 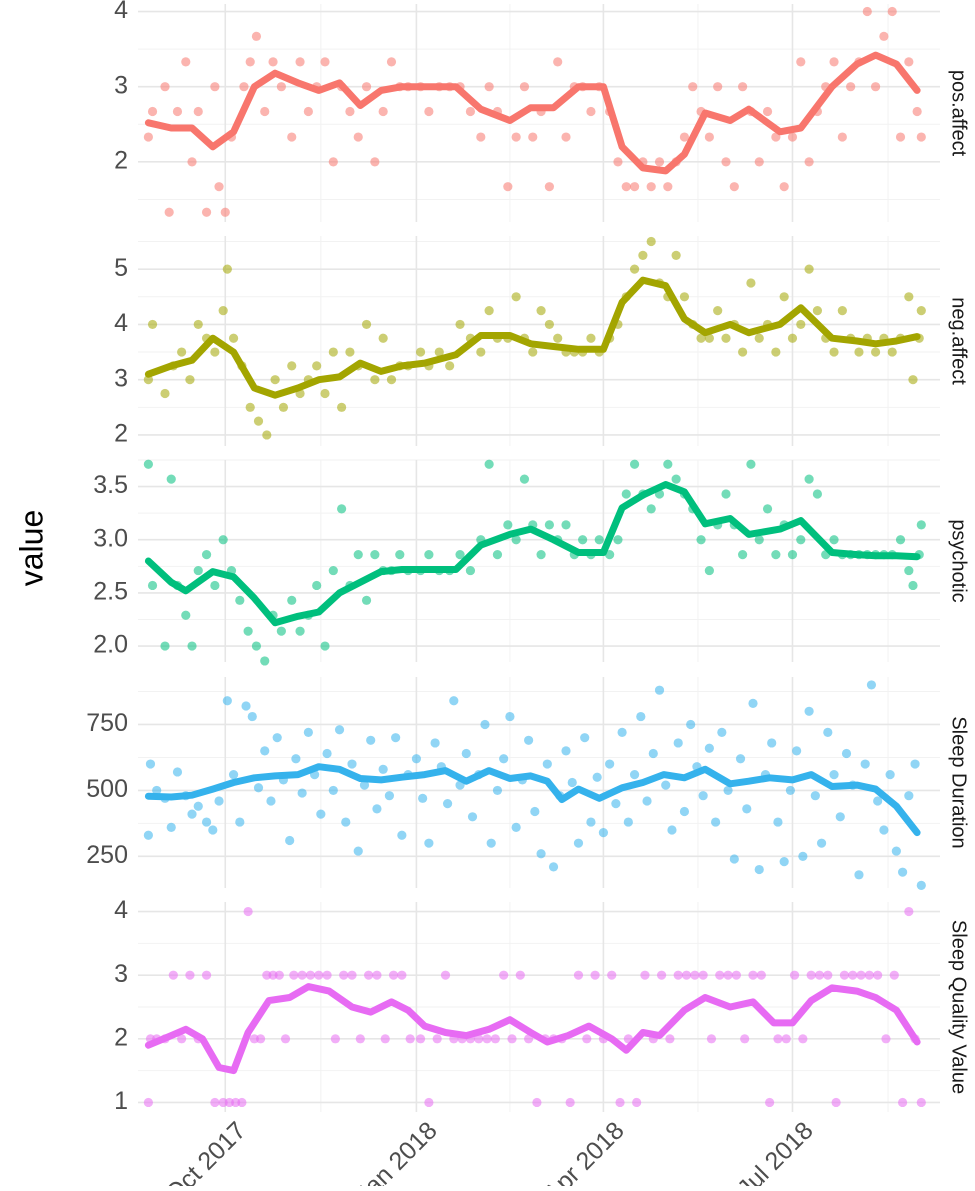 What do you see at coordinates (31, 548) in the screenshot?
I see `y-axis-title: value` at bounding box center [31, 548].